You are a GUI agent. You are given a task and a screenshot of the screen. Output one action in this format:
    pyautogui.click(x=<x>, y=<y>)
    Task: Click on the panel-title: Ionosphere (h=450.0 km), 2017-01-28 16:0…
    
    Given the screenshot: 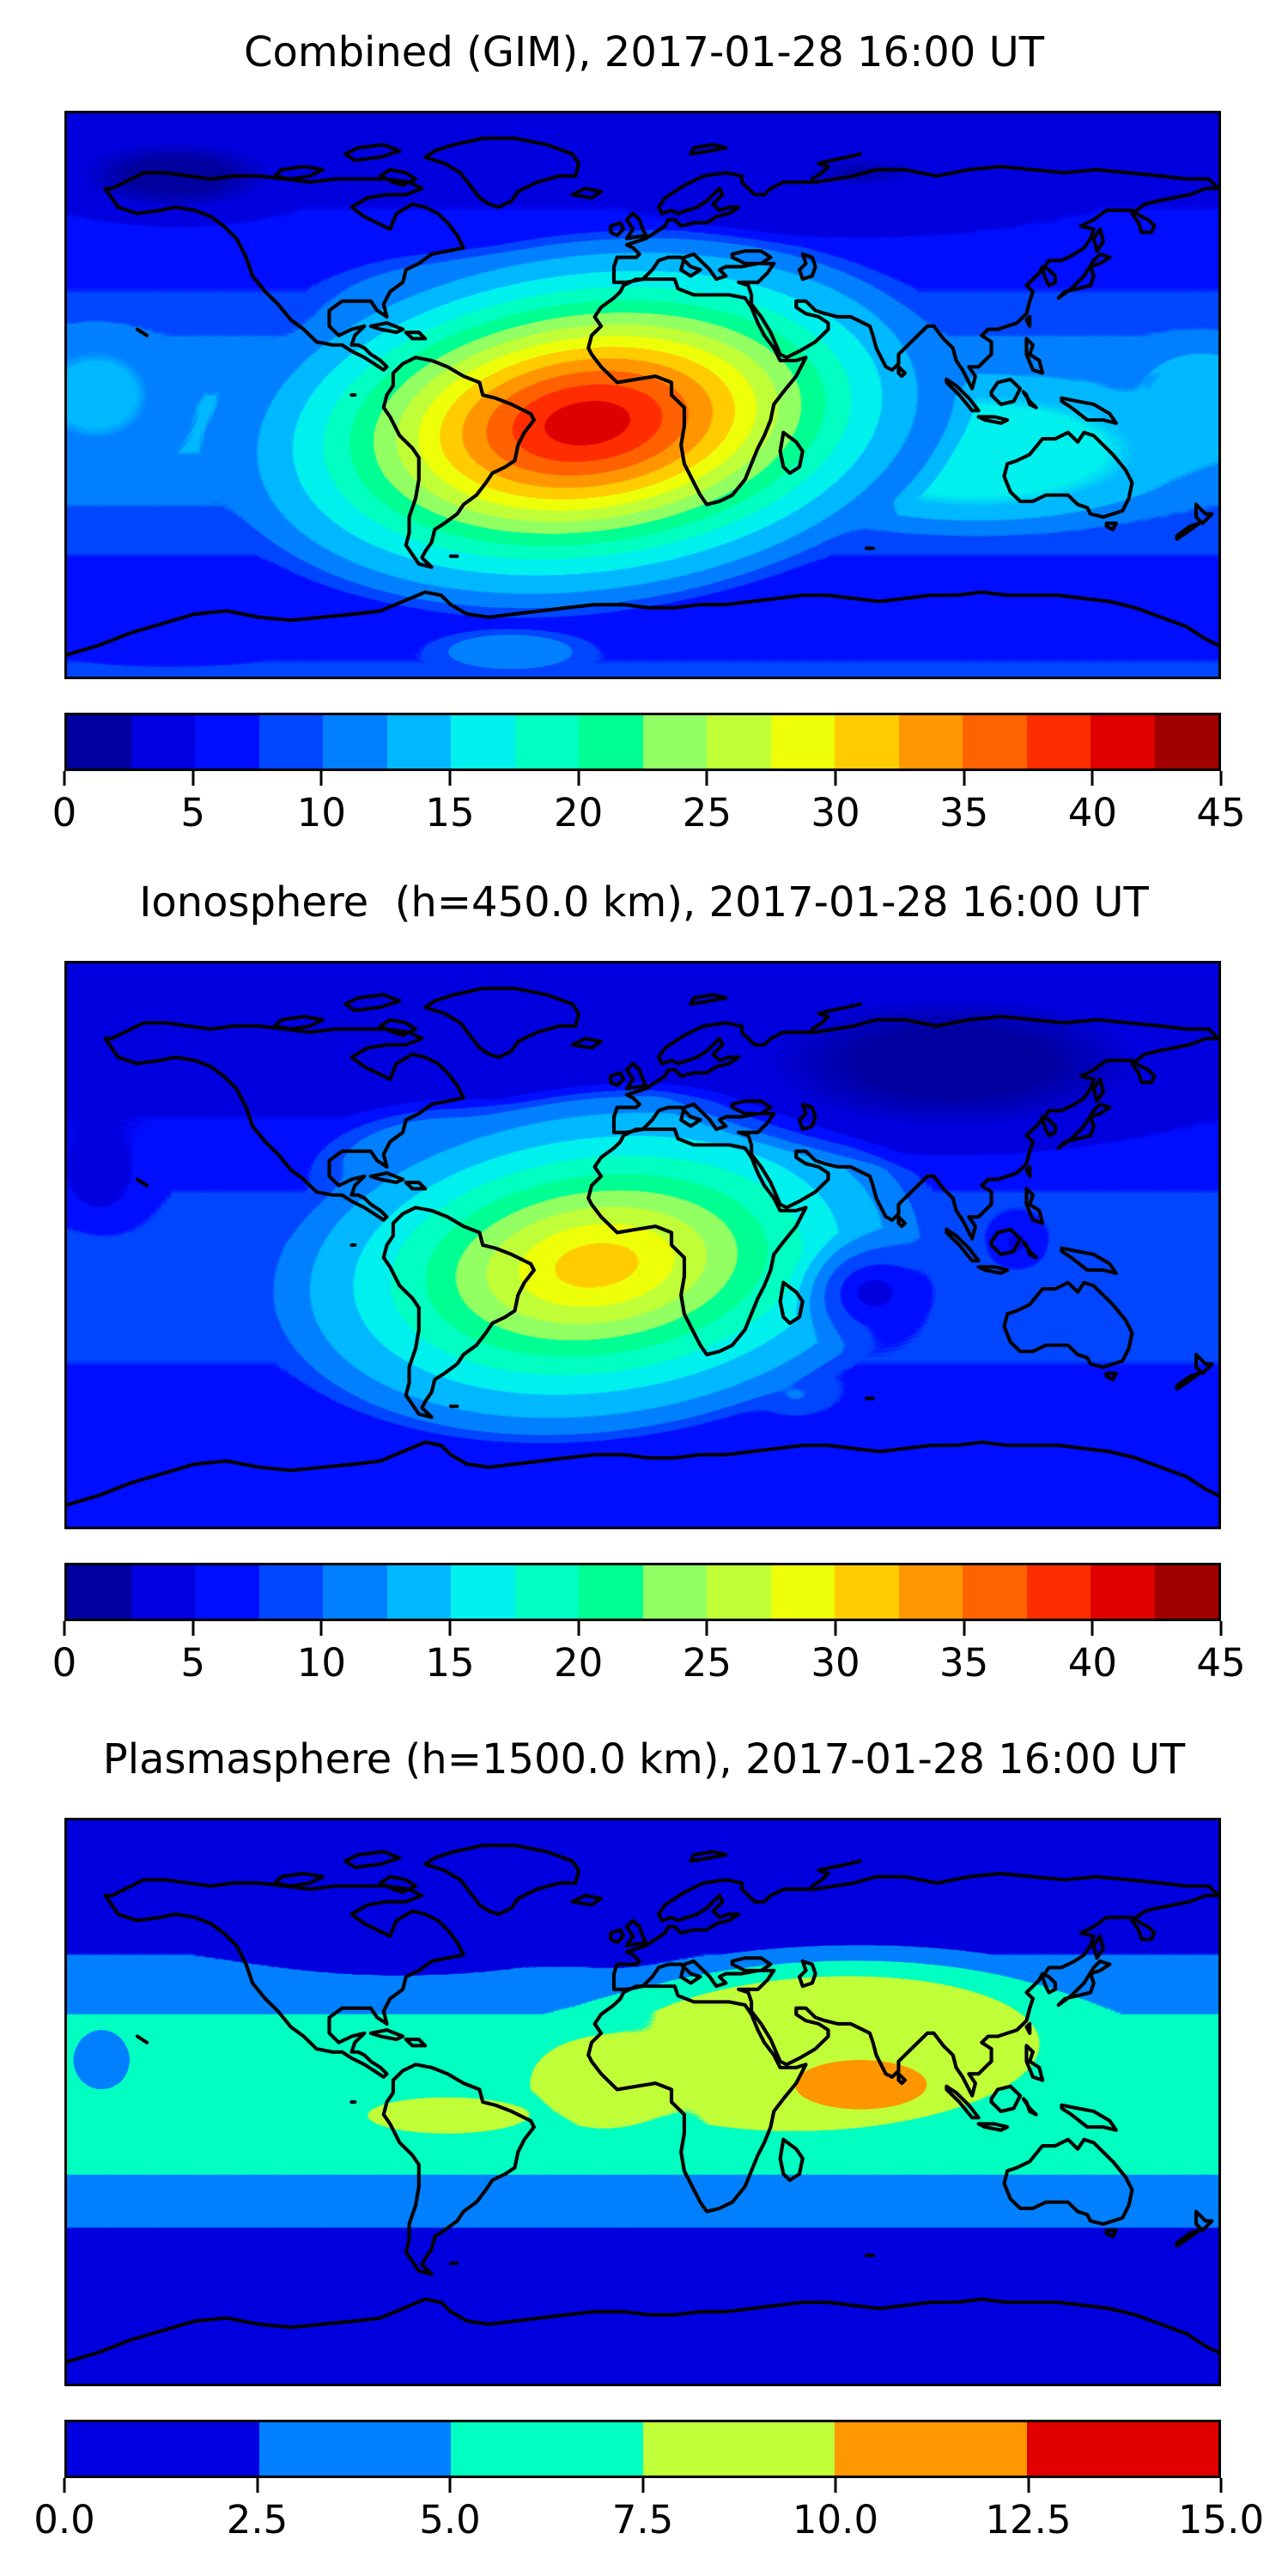 What is the action you would take?
    pyautogui.click(x=644, y=903)
    